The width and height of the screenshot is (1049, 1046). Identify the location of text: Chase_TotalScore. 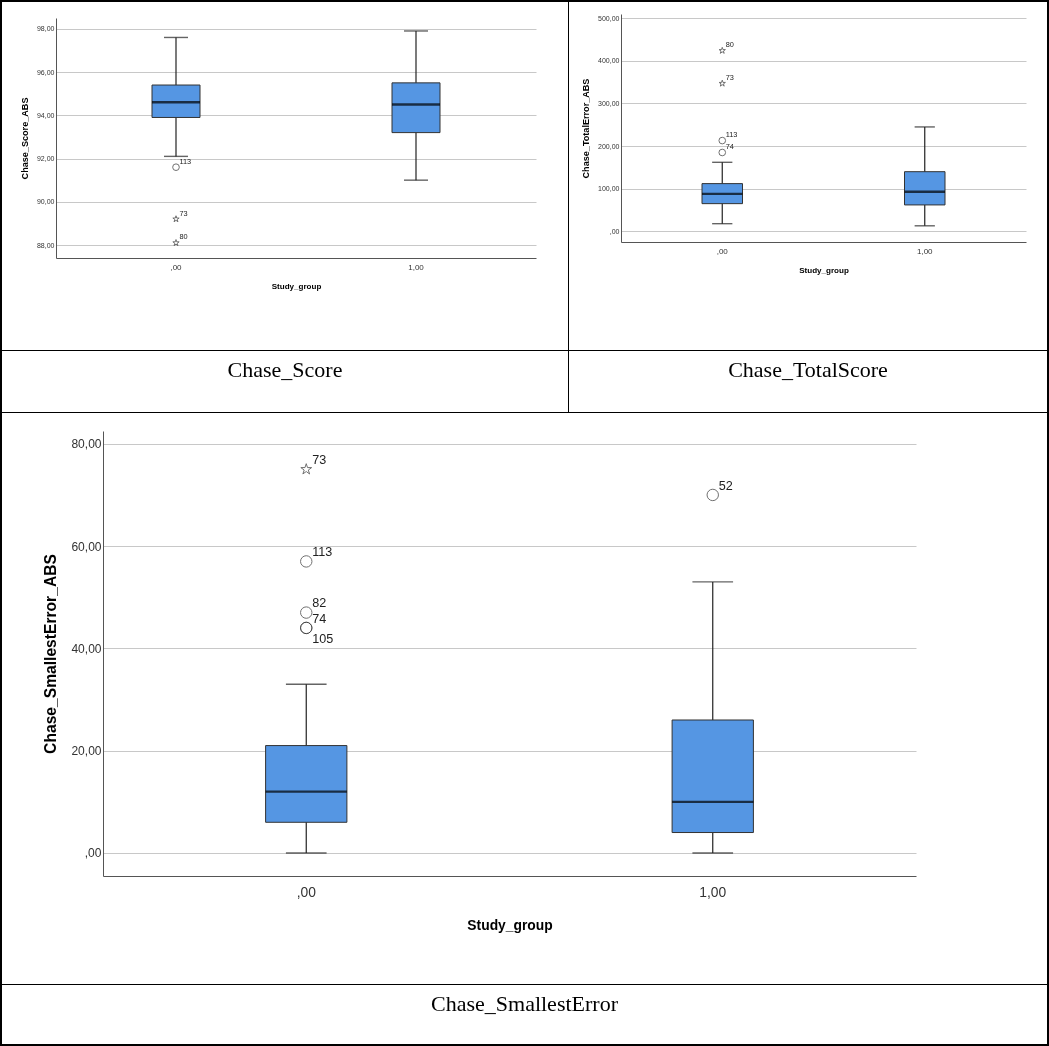
(808, 381).